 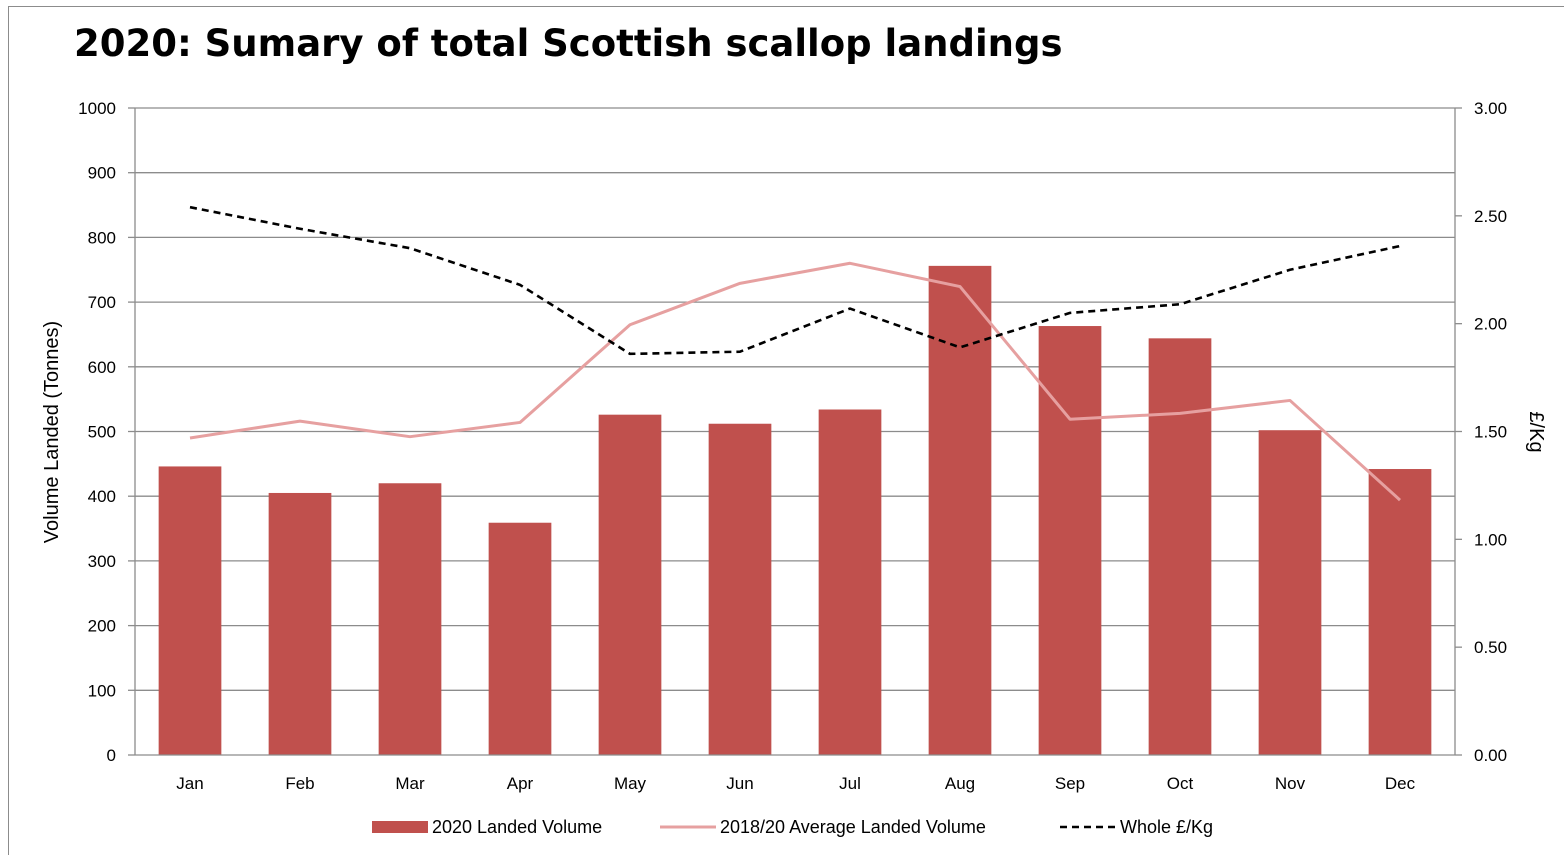 What do you see at coordinates (1490, 647) in the screenshot?
I see `y2-tick-label: 0.50` at bounding box center [1490, 647].